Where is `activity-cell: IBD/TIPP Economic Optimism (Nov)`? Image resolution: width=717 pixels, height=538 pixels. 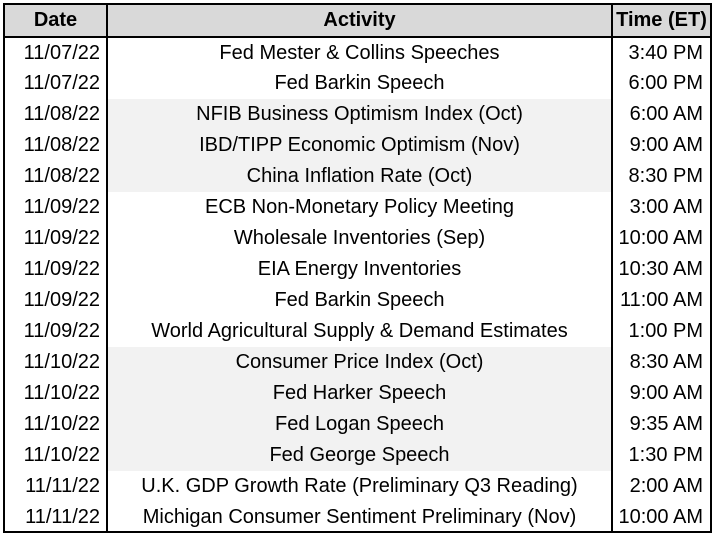
activity-cell: IBD/TIPP Economic Optimism (Nov) is located at coordinates (359, 145).